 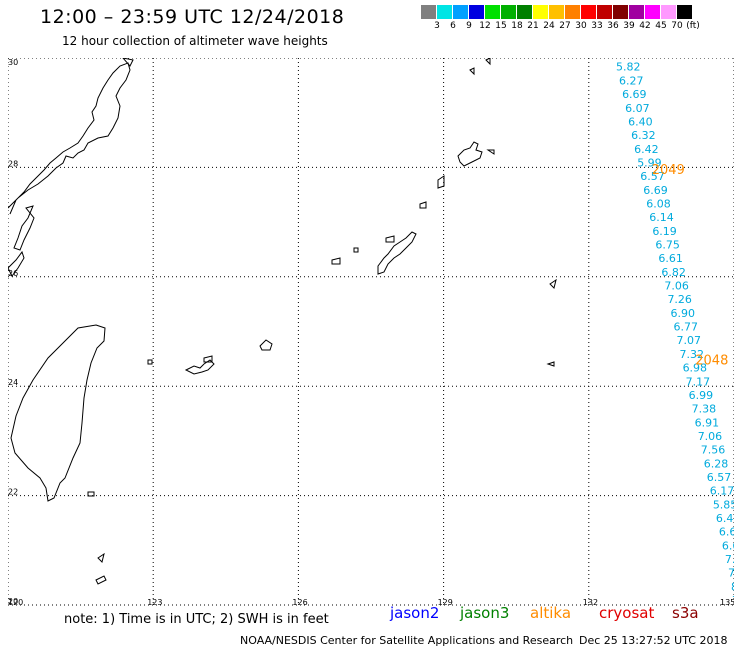 I want to click on wave-height-value: 5.99, so click(x=649, y=162).